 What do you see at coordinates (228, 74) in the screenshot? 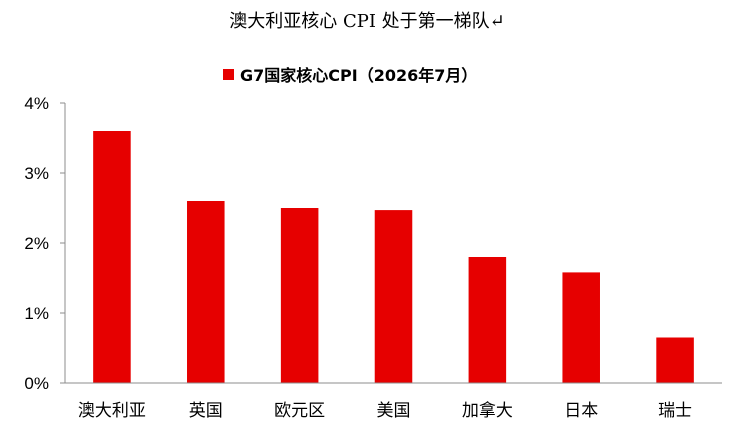
I see `legend-swatch` at bounding box center [228, 74].